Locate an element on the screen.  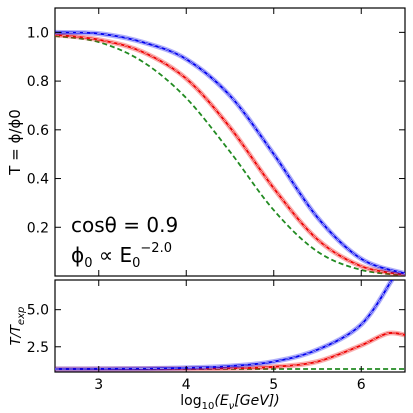
top-ytick-label: 0.2 is located at coordinates (38, 228).